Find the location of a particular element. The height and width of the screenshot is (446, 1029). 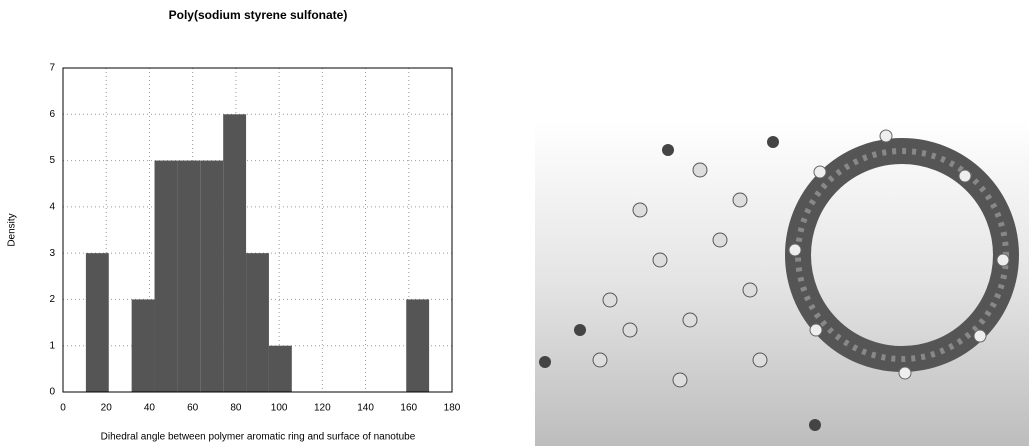

x-tick-label: 20 is located at coordinates (107, 408).